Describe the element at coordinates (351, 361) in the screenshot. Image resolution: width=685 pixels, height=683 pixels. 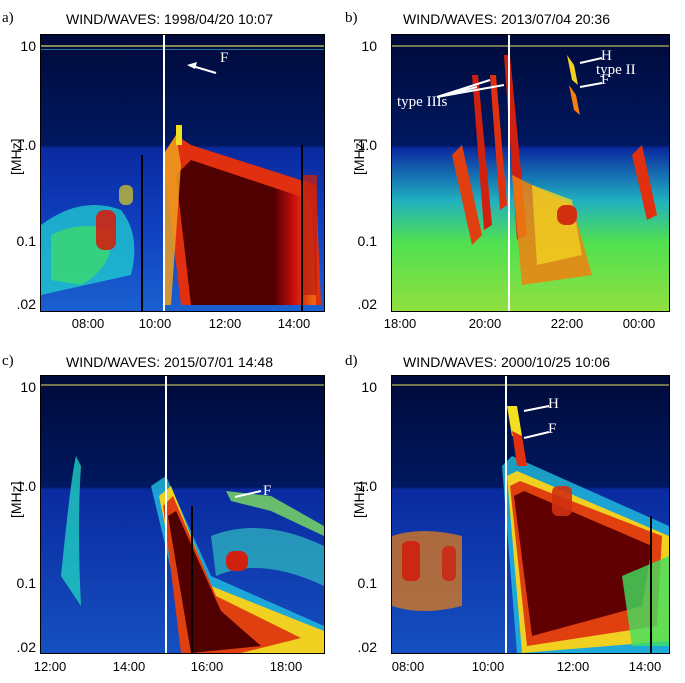
I see `panel-label: d)` at that location.